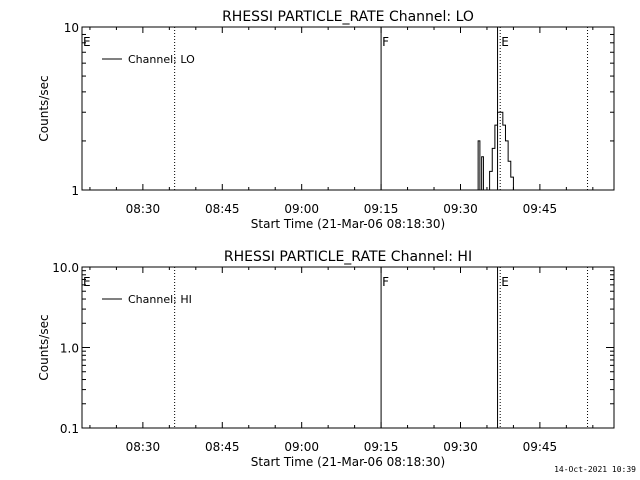 This screenshot has width=640, height=480. What do you see at coordinates (496, 151) in the screenshot?
I see `series-line` at bounding box center [496, 151].